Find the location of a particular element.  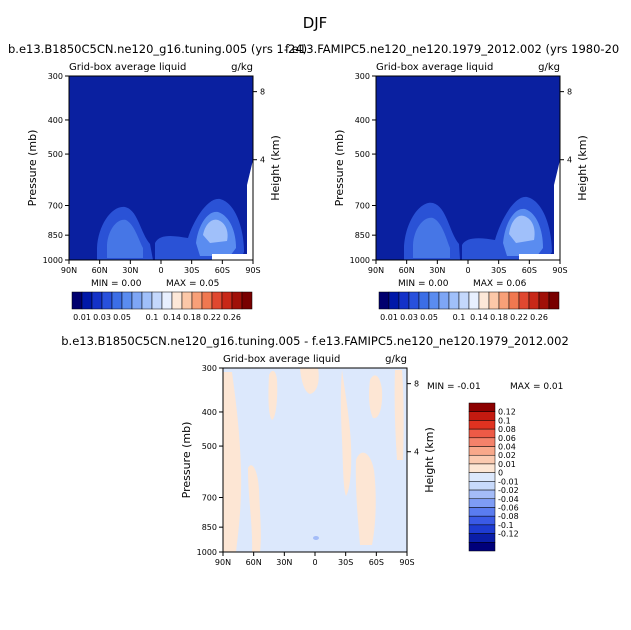

colorbar-label: 0.04 is located at coordinates (507, 447).